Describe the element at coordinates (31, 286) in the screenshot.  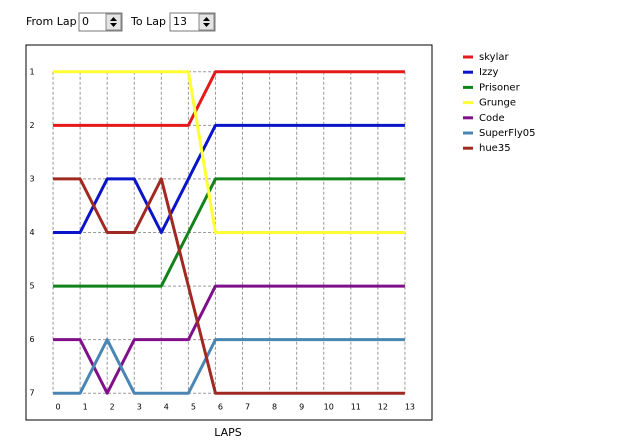
I see `y-tick-label: 5` at that location.